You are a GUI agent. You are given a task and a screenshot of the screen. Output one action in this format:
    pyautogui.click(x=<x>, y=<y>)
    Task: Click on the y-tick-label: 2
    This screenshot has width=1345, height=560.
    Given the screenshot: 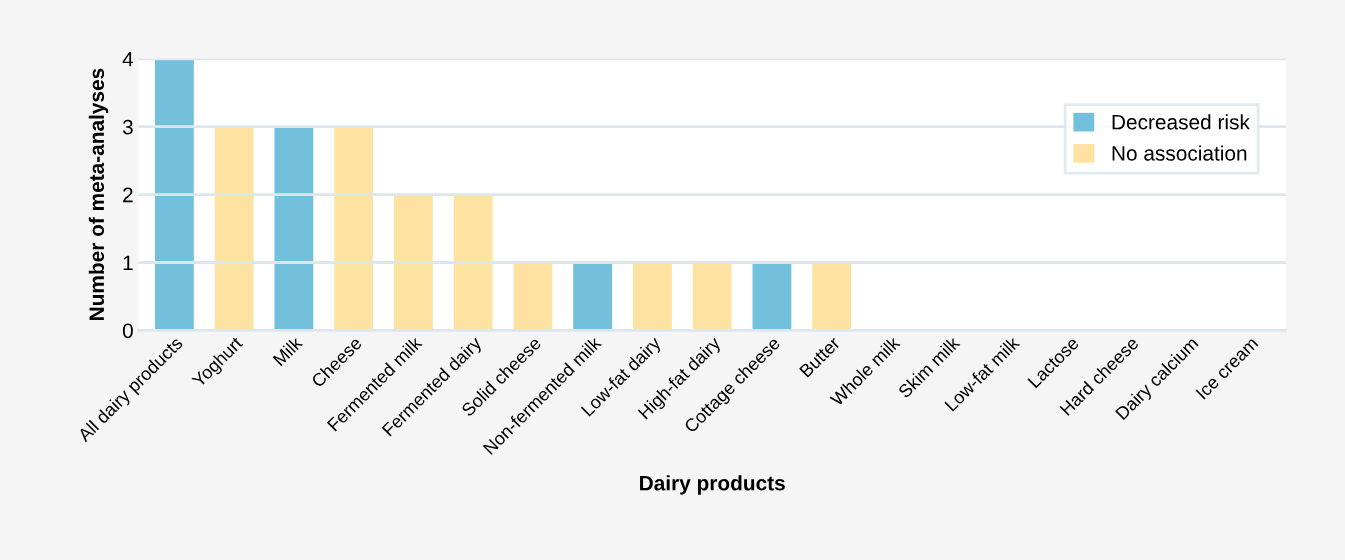 What is the action you would take?
    pyautogui.click(x=128, y=195)
    